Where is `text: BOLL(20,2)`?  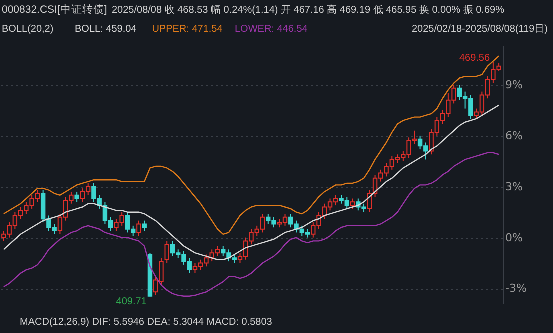 text: BOLL(20,2) is located at coordinates (28, 29).